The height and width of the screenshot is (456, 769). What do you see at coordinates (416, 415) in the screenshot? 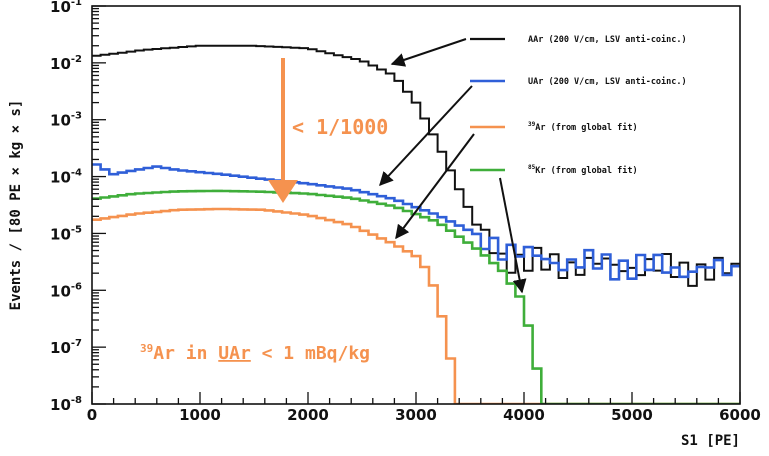
I see `x-tick-label: 3000` at bounding box center [416, 415].